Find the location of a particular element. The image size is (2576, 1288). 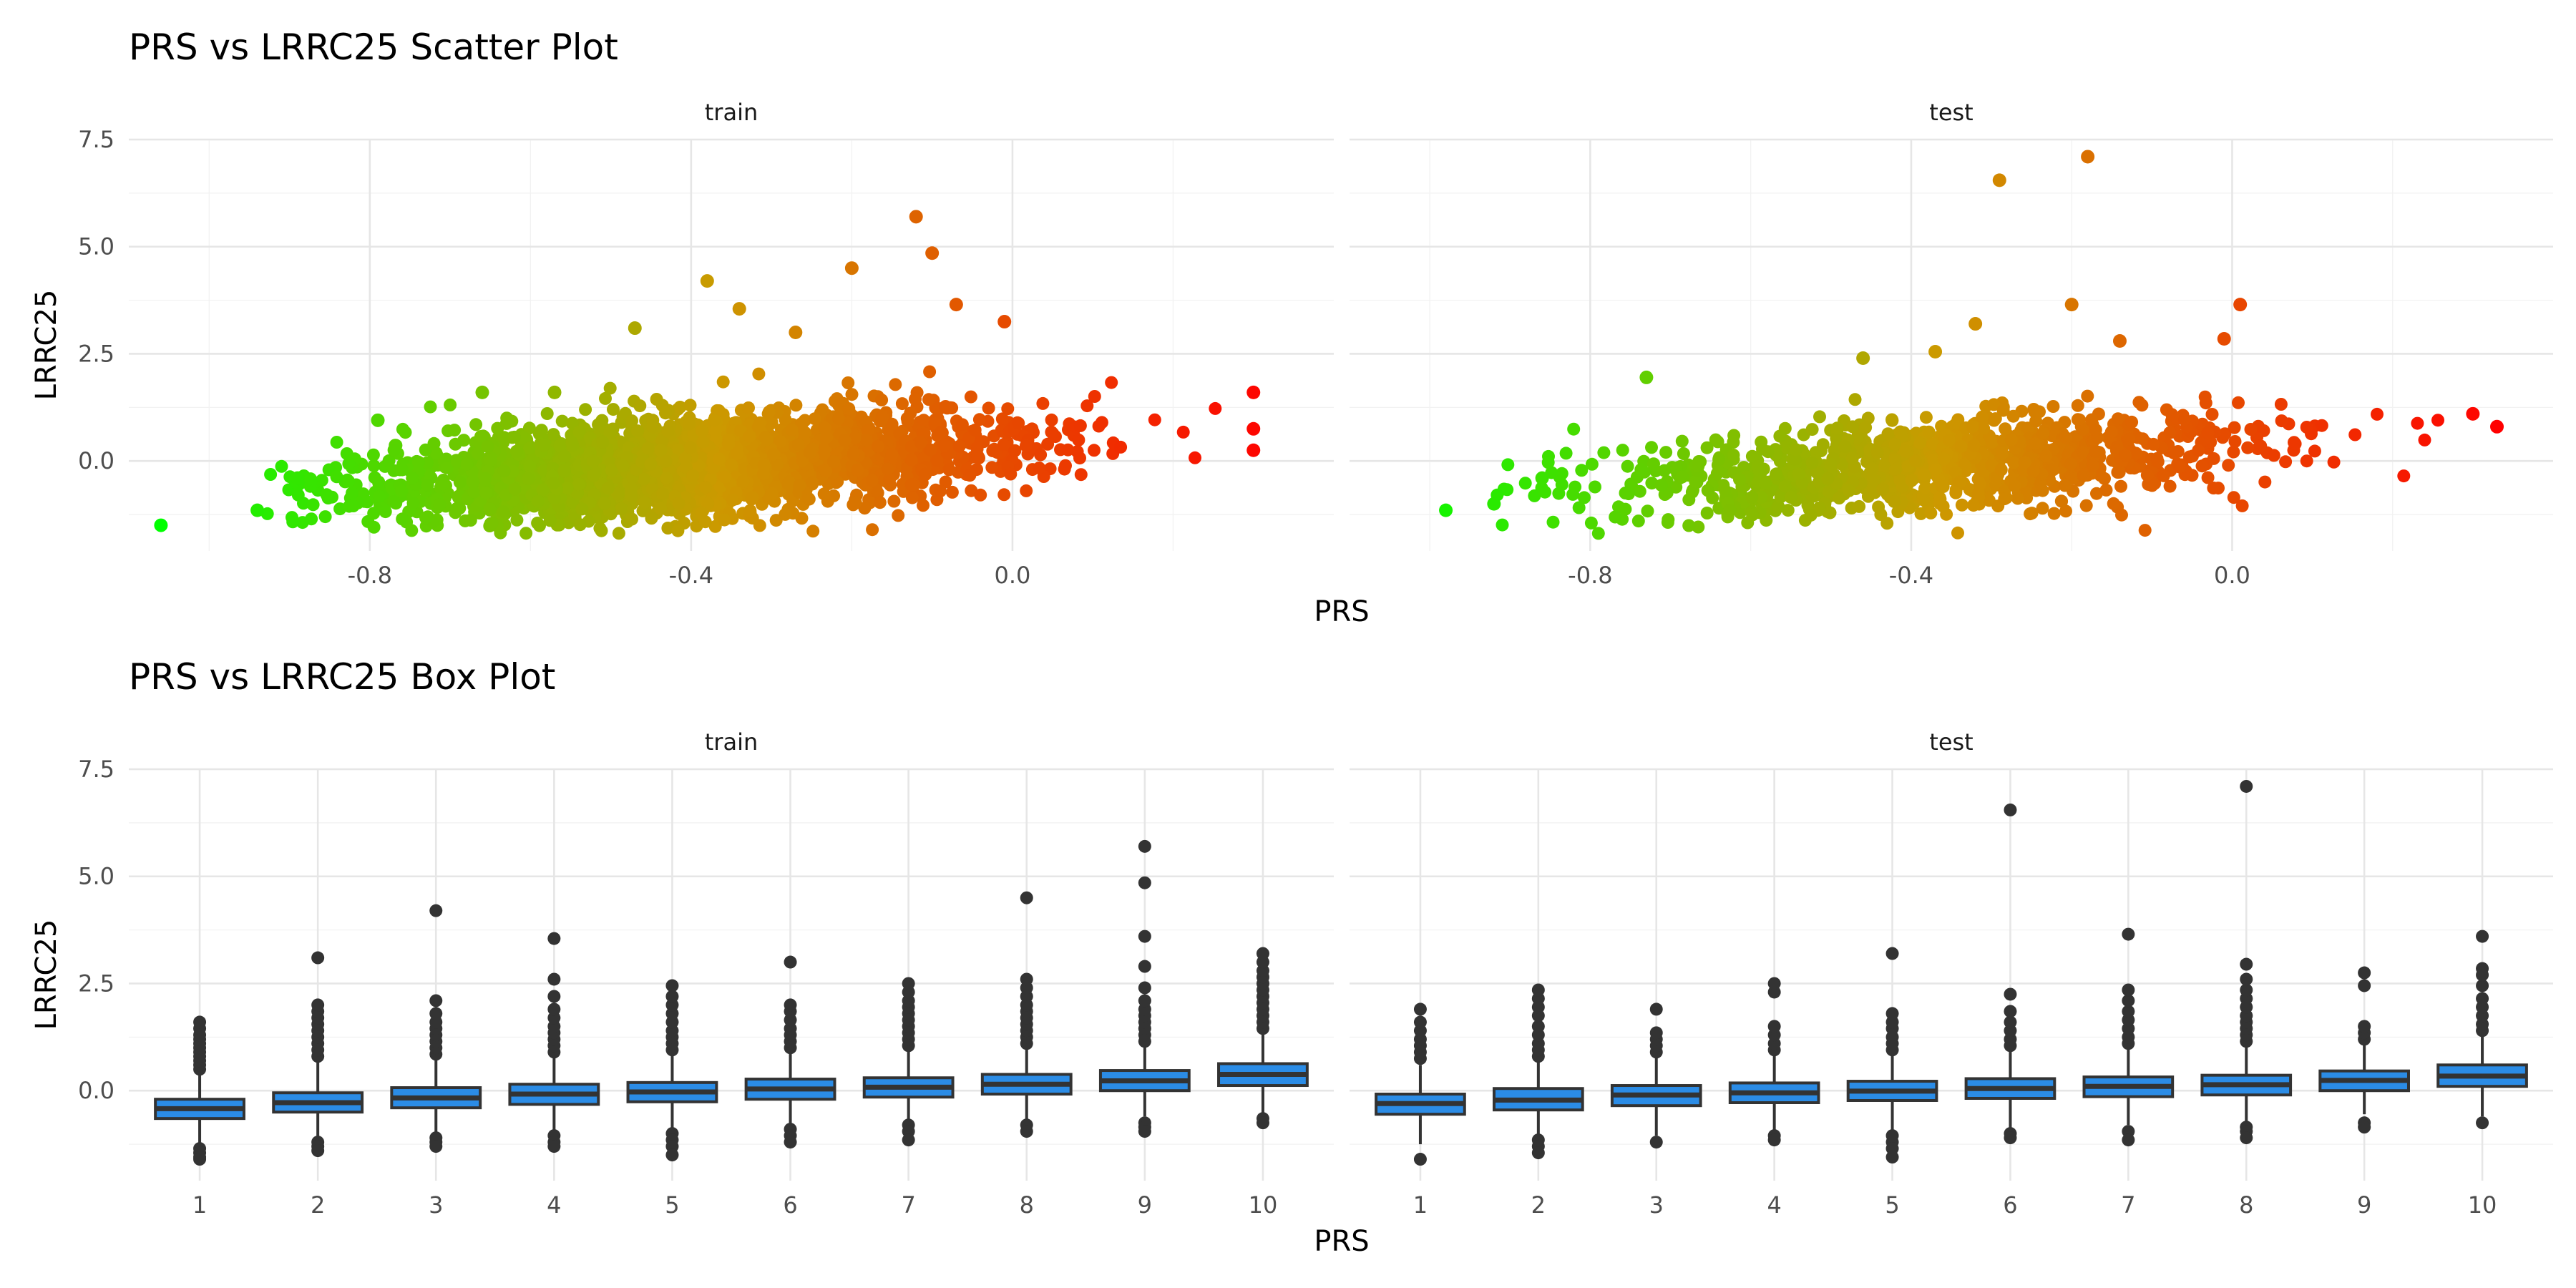

box-grid-test is located at coordinates (1951, 974).